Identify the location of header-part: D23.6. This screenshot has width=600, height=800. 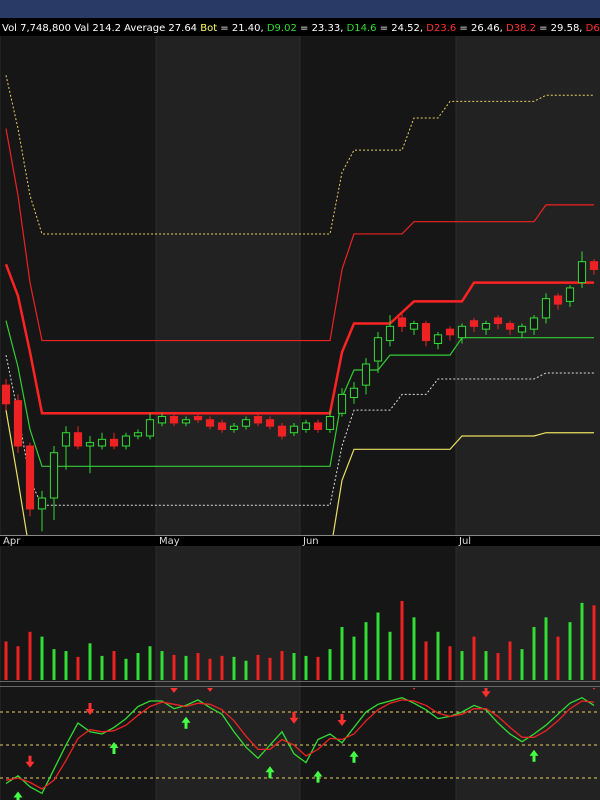
(441, 28).